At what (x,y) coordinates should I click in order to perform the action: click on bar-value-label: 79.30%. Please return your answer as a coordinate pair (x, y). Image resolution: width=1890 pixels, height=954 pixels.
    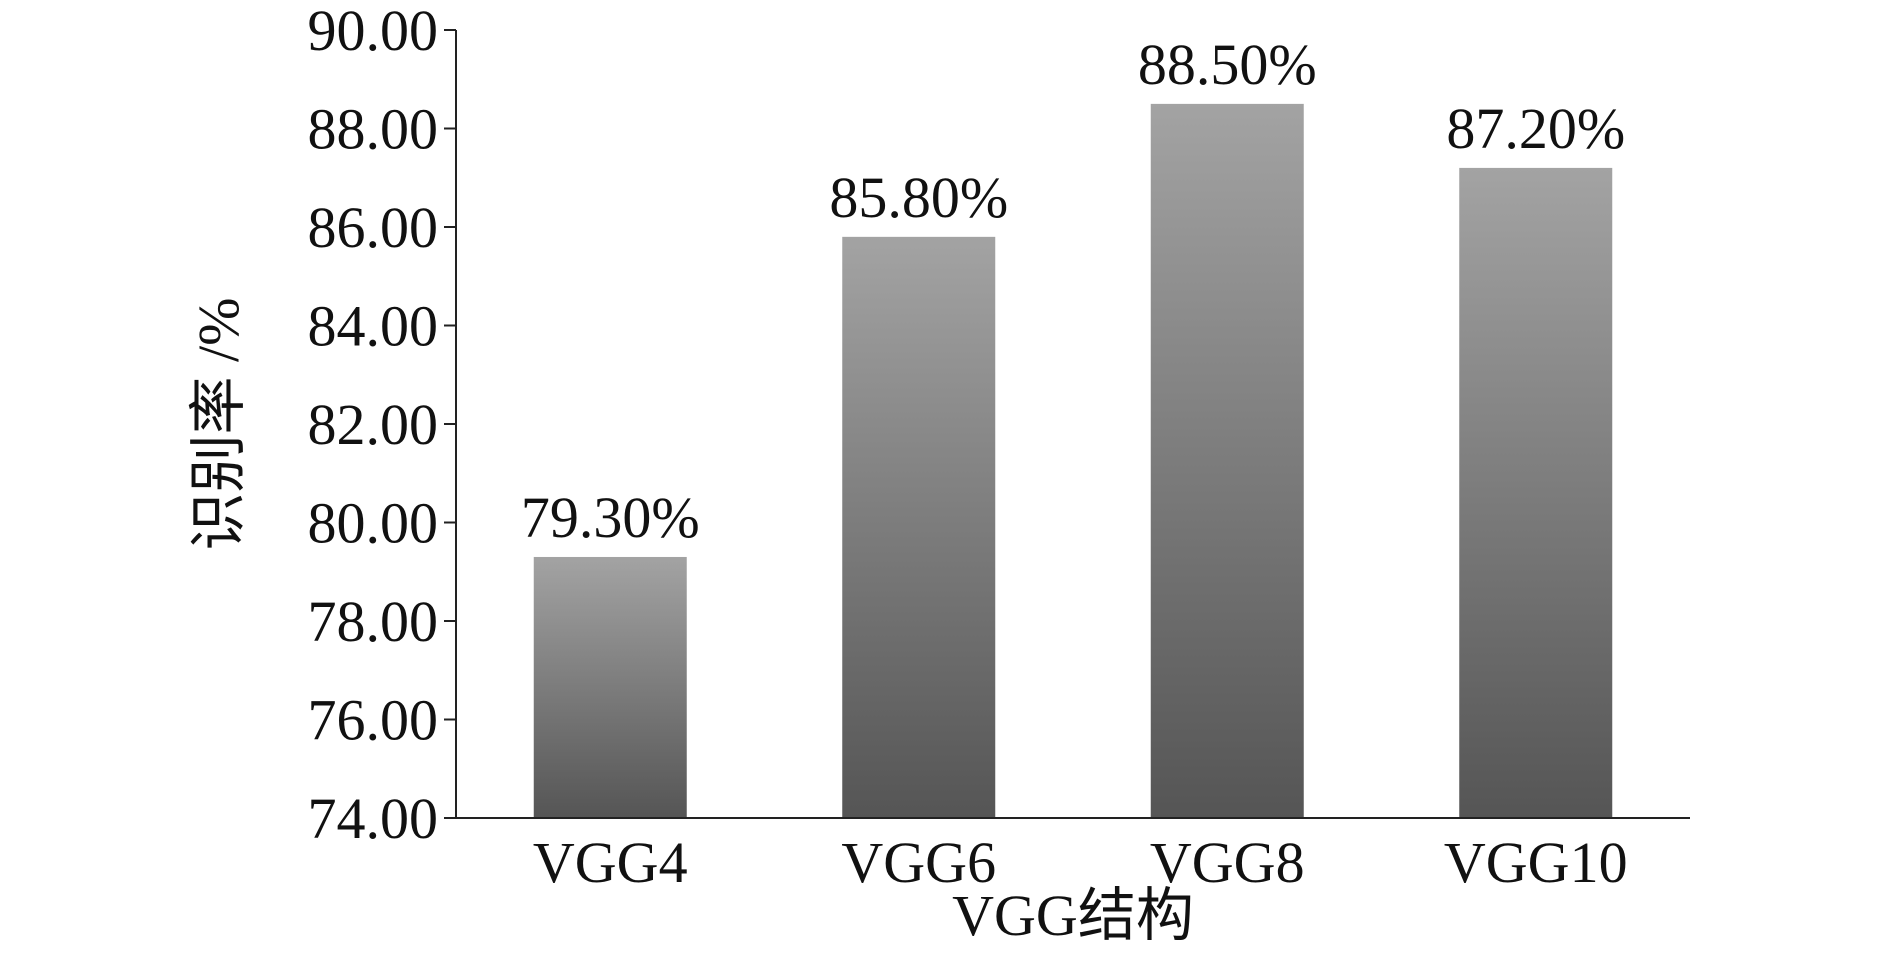
    Looking at the image, I should click on (610, 517).